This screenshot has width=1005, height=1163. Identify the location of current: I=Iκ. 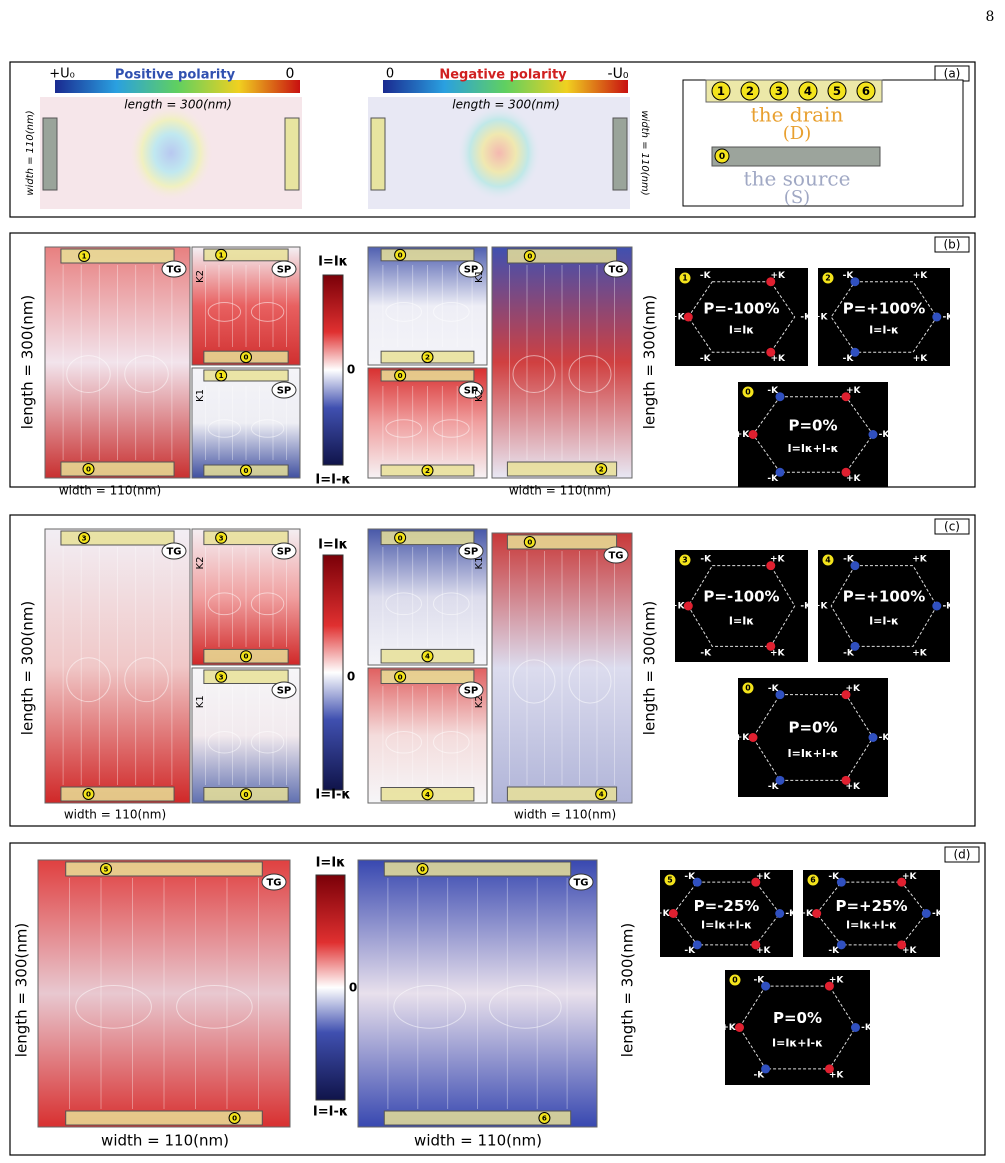
(741, 621).